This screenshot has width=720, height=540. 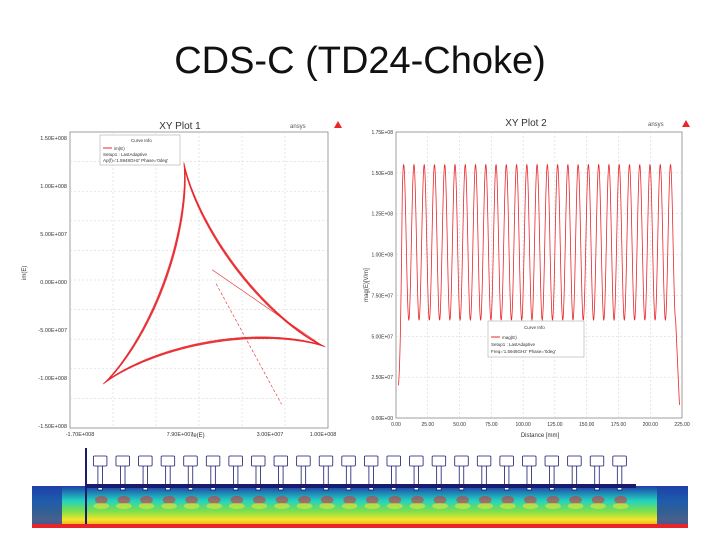 I want to click on plot2-xlabel: Distance [mm], so click(x=540, y=436).